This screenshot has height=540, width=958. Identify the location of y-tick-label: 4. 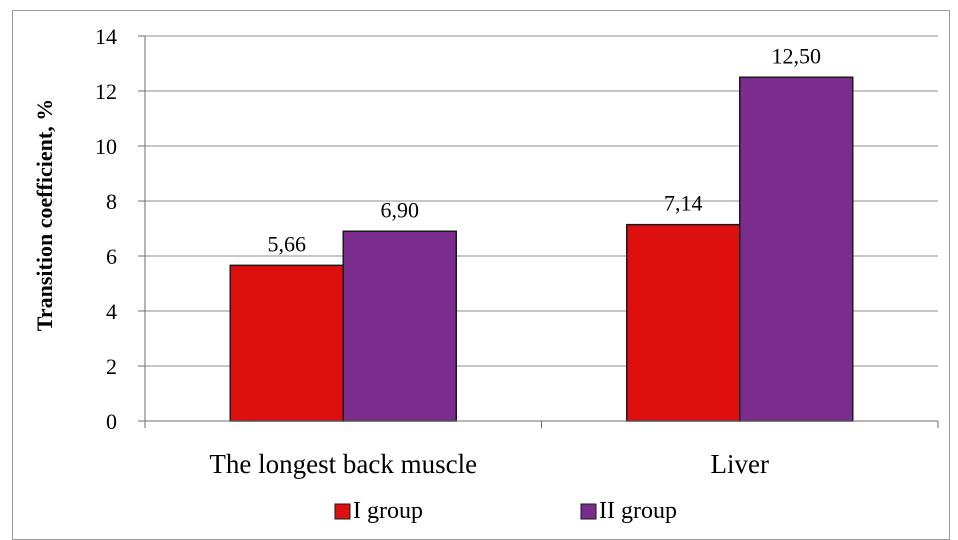
(111, 311).